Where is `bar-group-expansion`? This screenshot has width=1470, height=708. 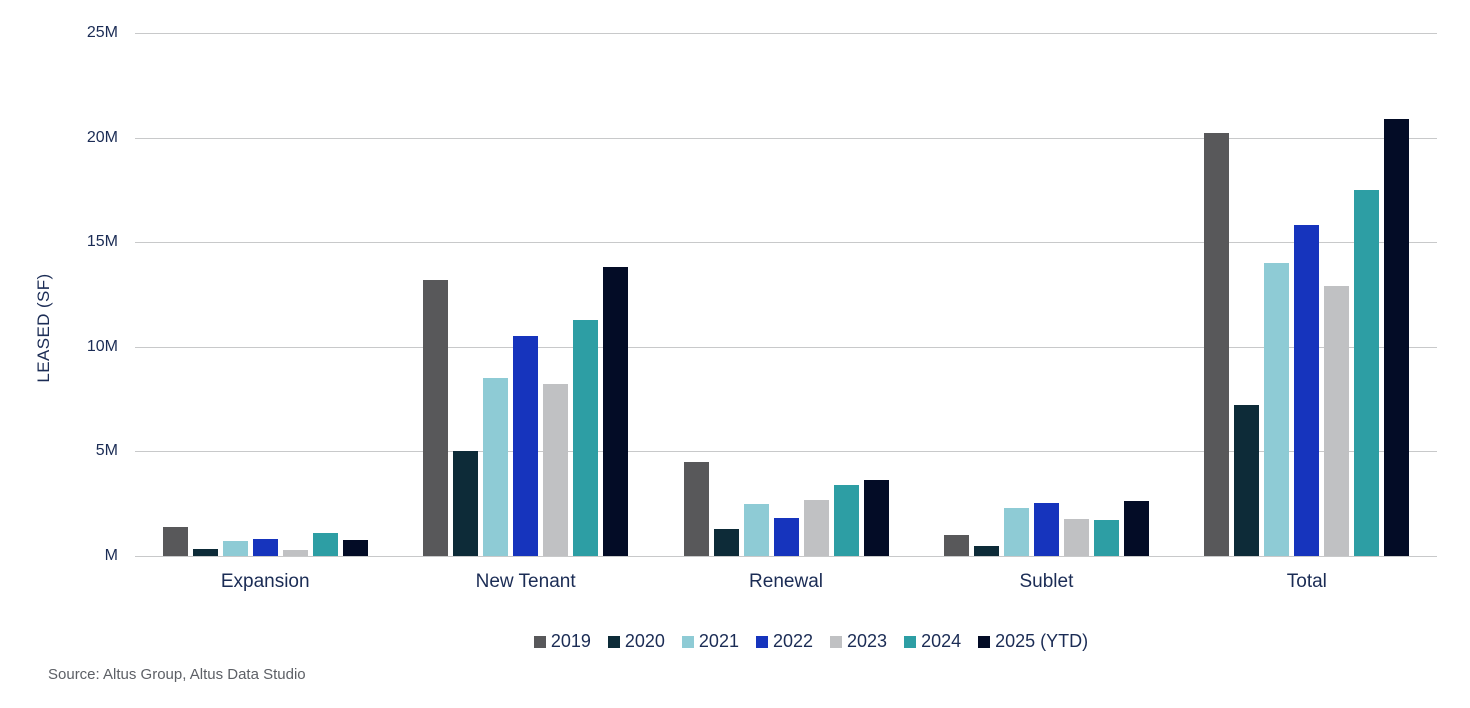
bar-group-expansion is located at coordinates (265, 294).